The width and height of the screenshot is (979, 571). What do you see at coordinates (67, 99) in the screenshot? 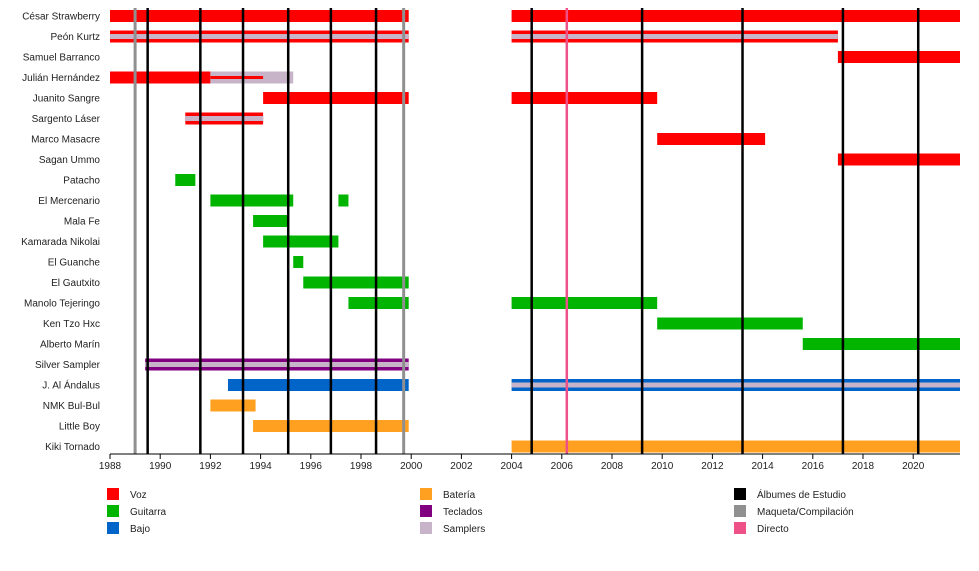
I see `member-label-juanito-sangre: Juanito Sangre` at bounding box center [67, 99].